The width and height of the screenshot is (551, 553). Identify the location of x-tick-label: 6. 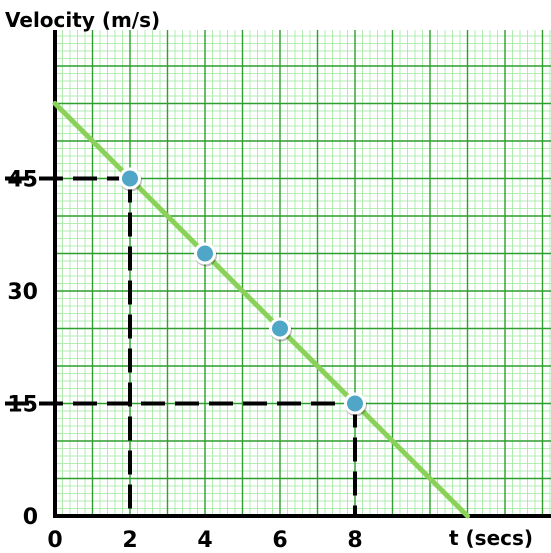
(279, 540).